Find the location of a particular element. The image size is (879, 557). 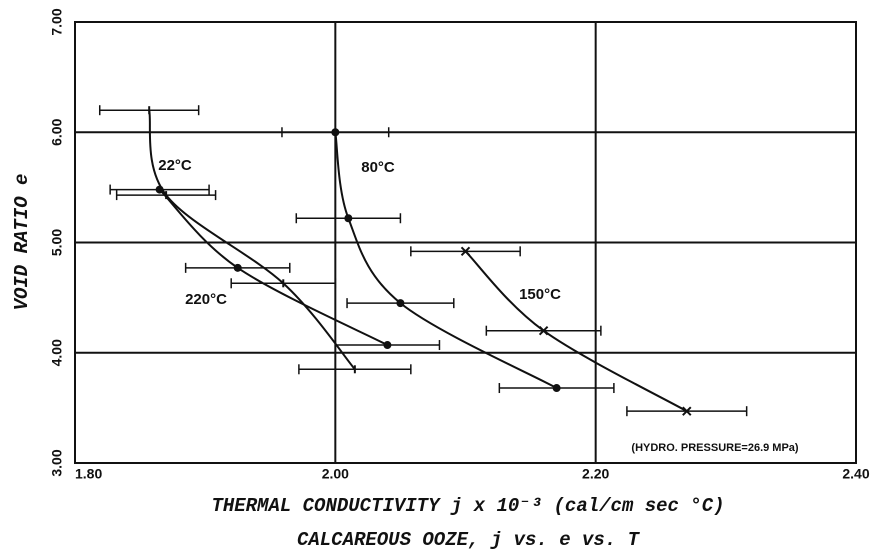

chart-title: CALCAREOUS OOZE, j vs. e vs. T is located at coordinates (469, 540).